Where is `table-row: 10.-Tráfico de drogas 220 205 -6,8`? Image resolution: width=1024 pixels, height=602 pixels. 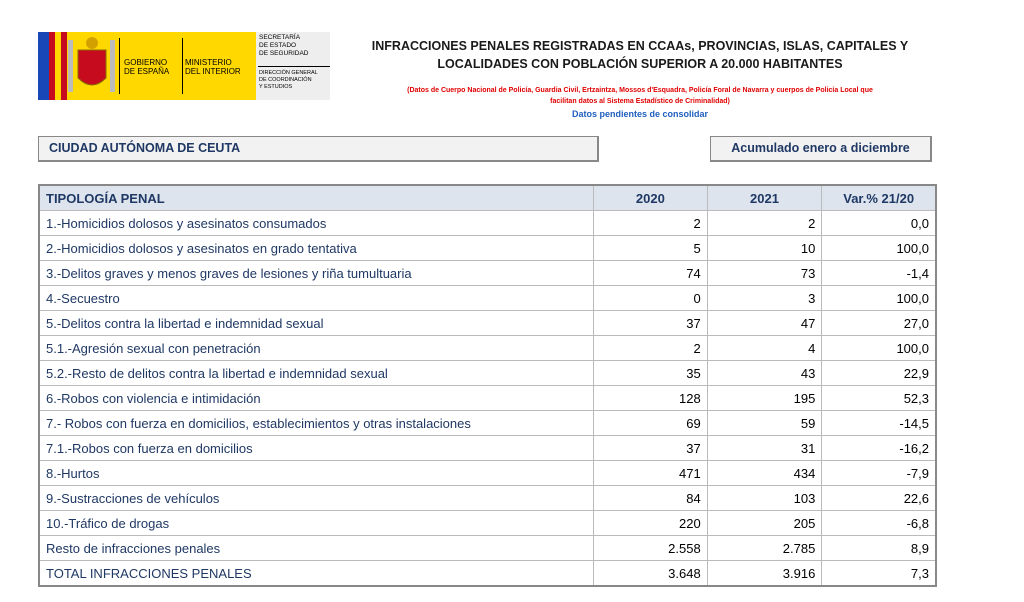
table-row: 10.-Tráfico de drogas 220 205 -6,8 is located at coordinates (487, 523).